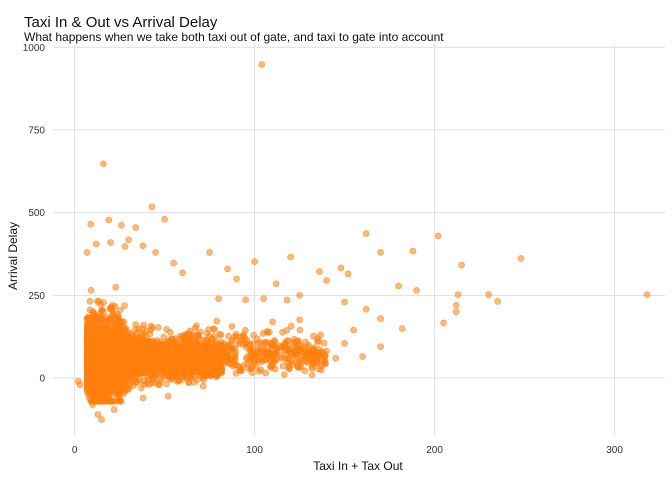 Image resolution: width=672 pixels, height=480 pixels. What do you see at coordinates (348, 450) in the screenshot?
I see `x-tick-labels: 0 100 200 300` at bounding box center [348, 450].